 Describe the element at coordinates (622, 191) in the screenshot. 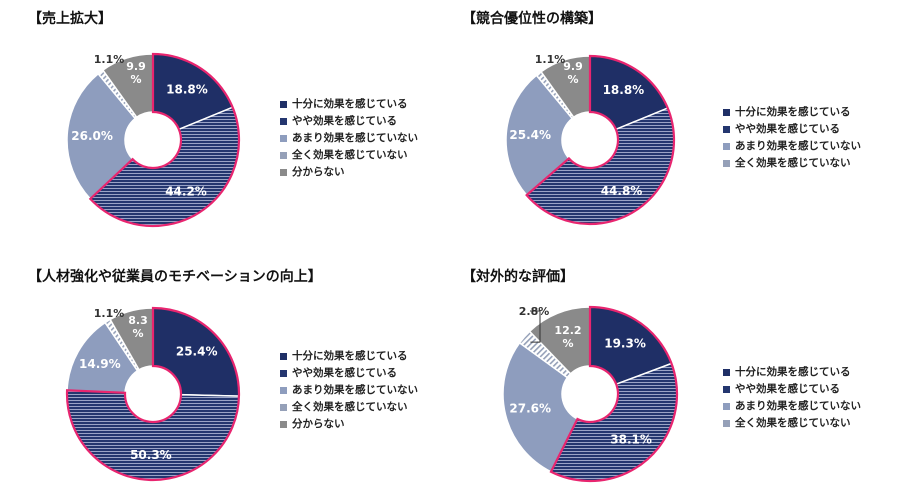

I see `somewhat-effective-label: 44.8%` at that location.